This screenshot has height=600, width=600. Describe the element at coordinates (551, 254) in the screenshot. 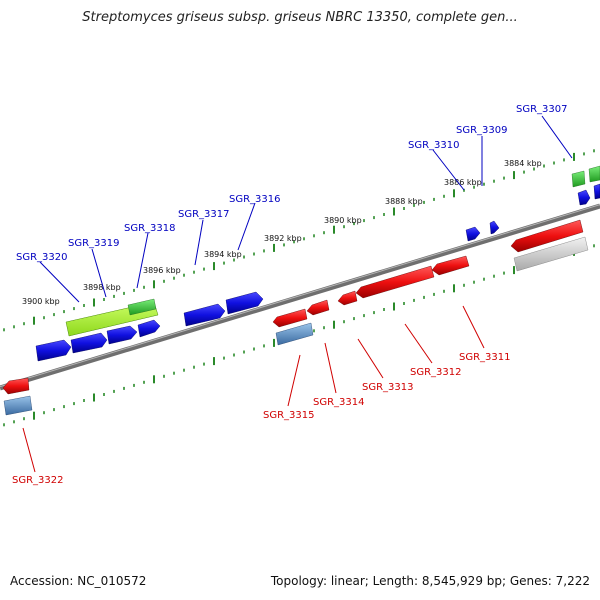

I see `gene-sgr-3306-pseudo` at that location.